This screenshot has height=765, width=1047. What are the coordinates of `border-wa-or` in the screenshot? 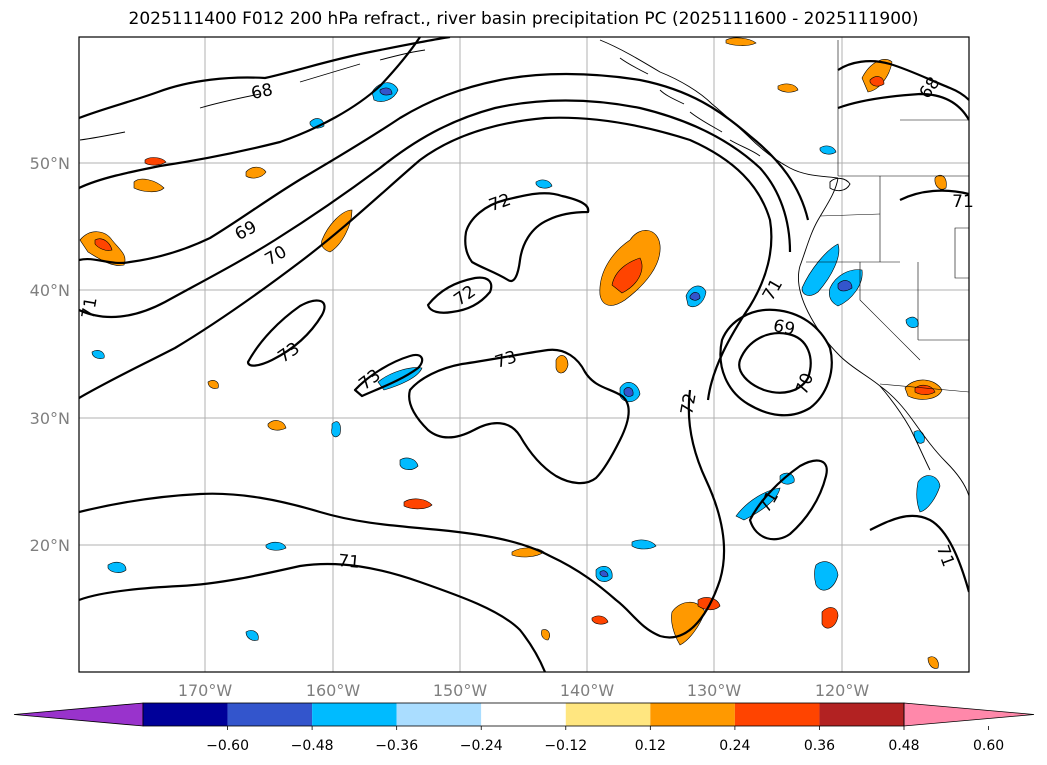 It's located at (850, 215).